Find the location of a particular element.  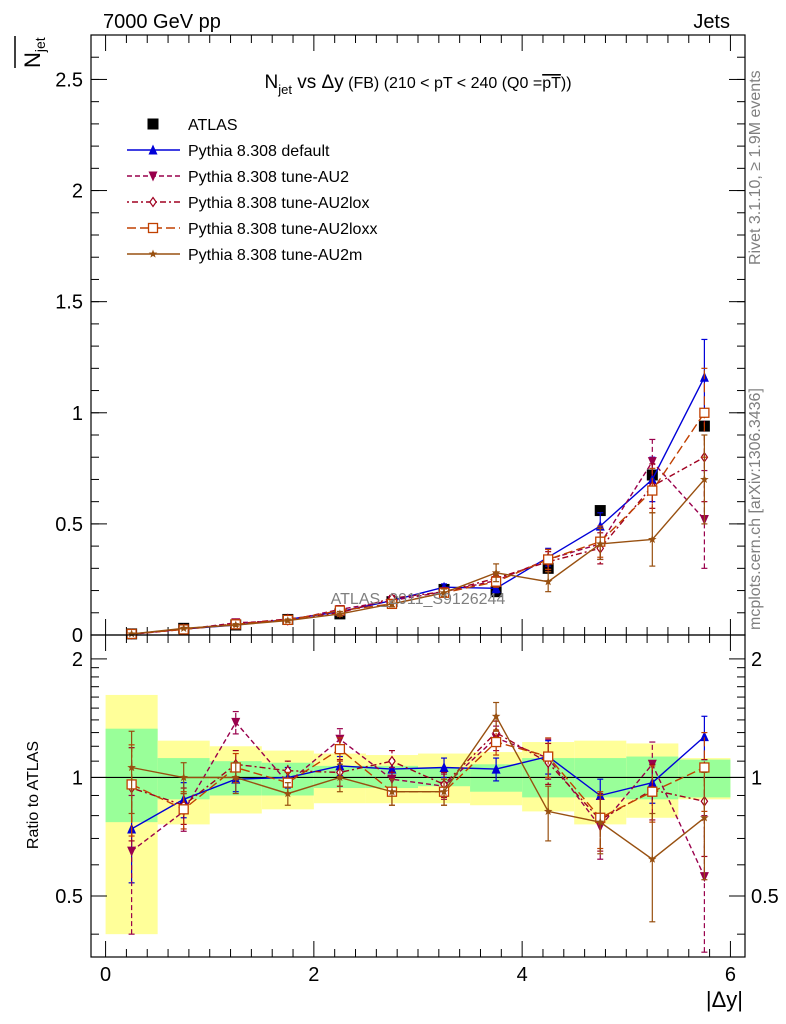

ratio-line-AU2loxx is located at coordinates (418, 780).